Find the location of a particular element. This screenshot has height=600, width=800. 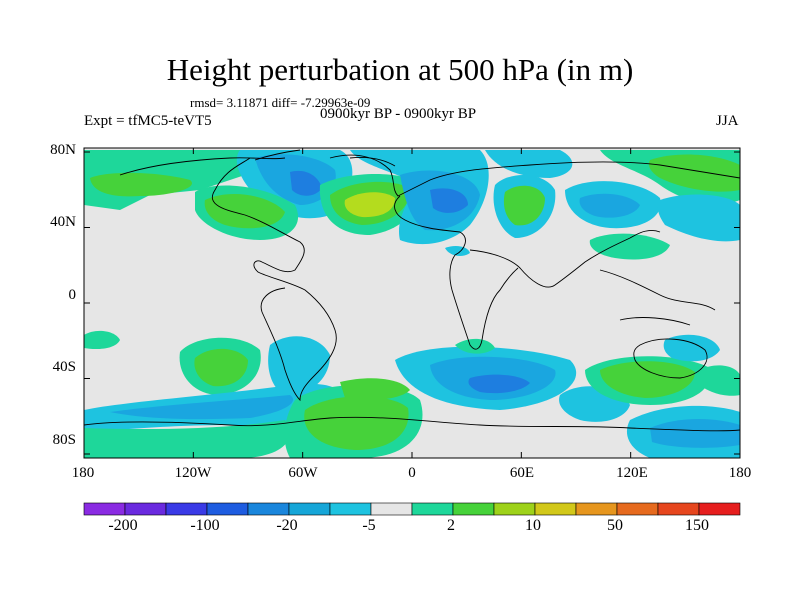

colorbar-label: -100 is located at coordinates (205, 525).